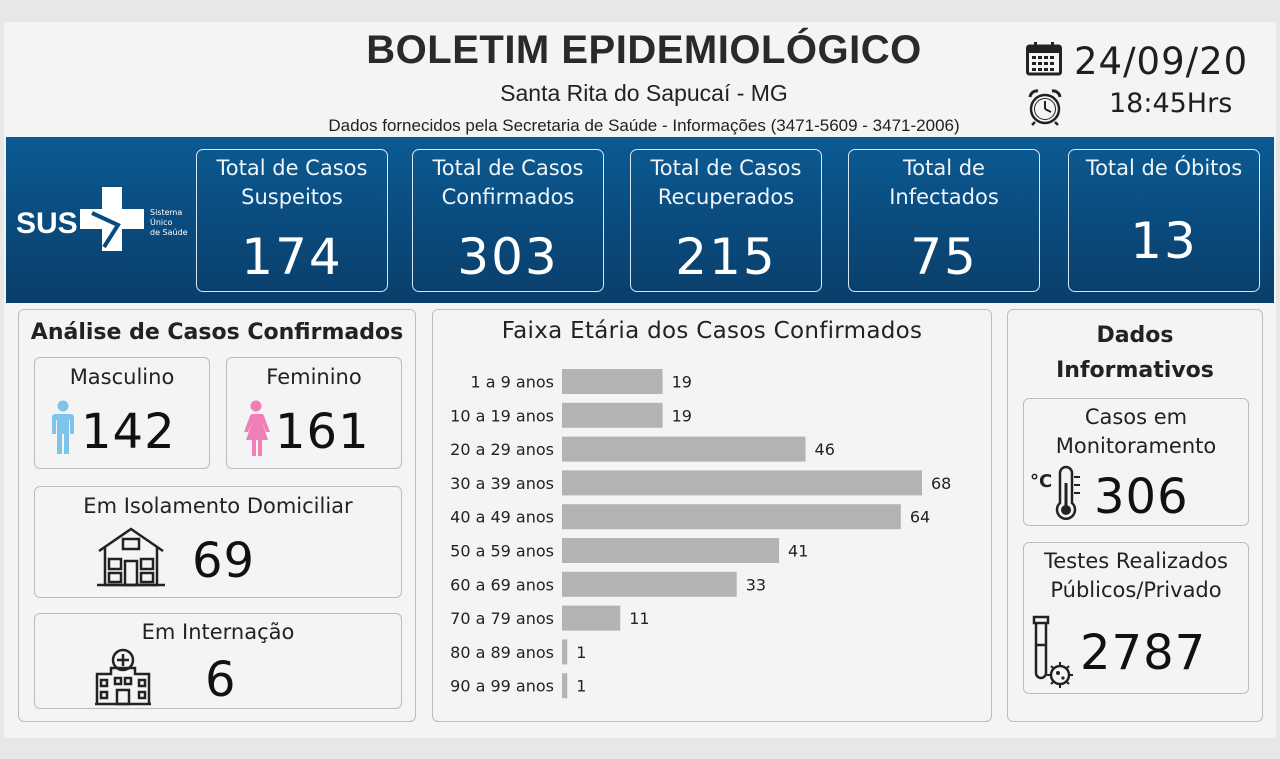 The height and width of the screenshot is (759, 1280). Describe the element at coordinates (169, 232) in the screenshot. I see `sus-logo-name-3: de Saúde` at that location.